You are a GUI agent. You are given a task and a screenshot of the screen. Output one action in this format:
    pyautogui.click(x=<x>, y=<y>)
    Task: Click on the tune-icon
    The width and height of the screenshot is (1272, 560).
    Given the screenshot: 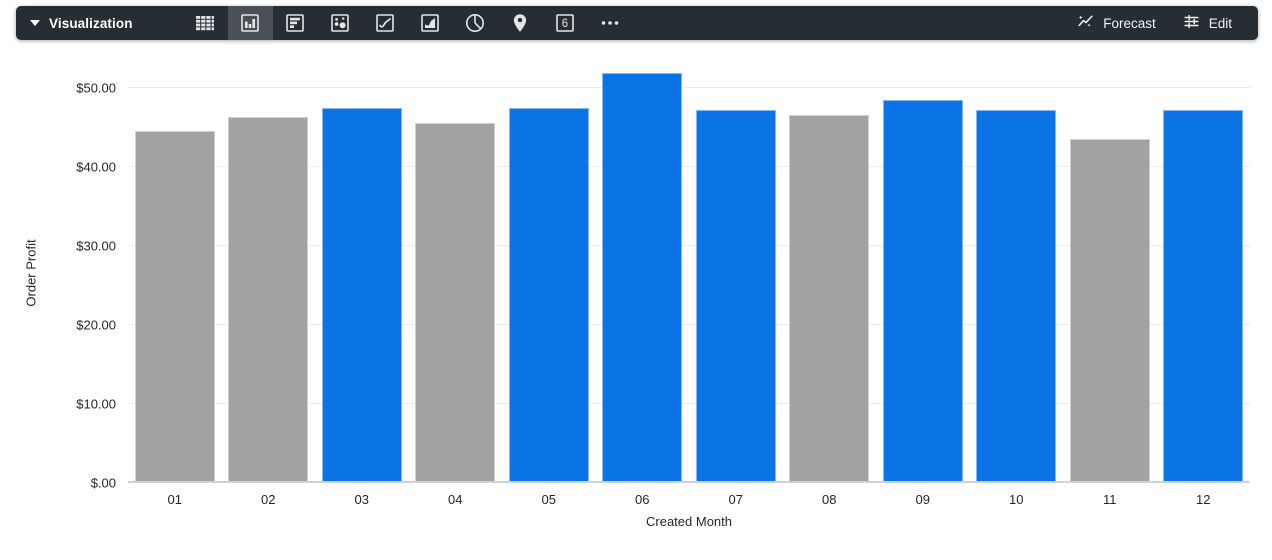 What is the action you would take?
    pyautogui.click(x=1191, y=23)
    